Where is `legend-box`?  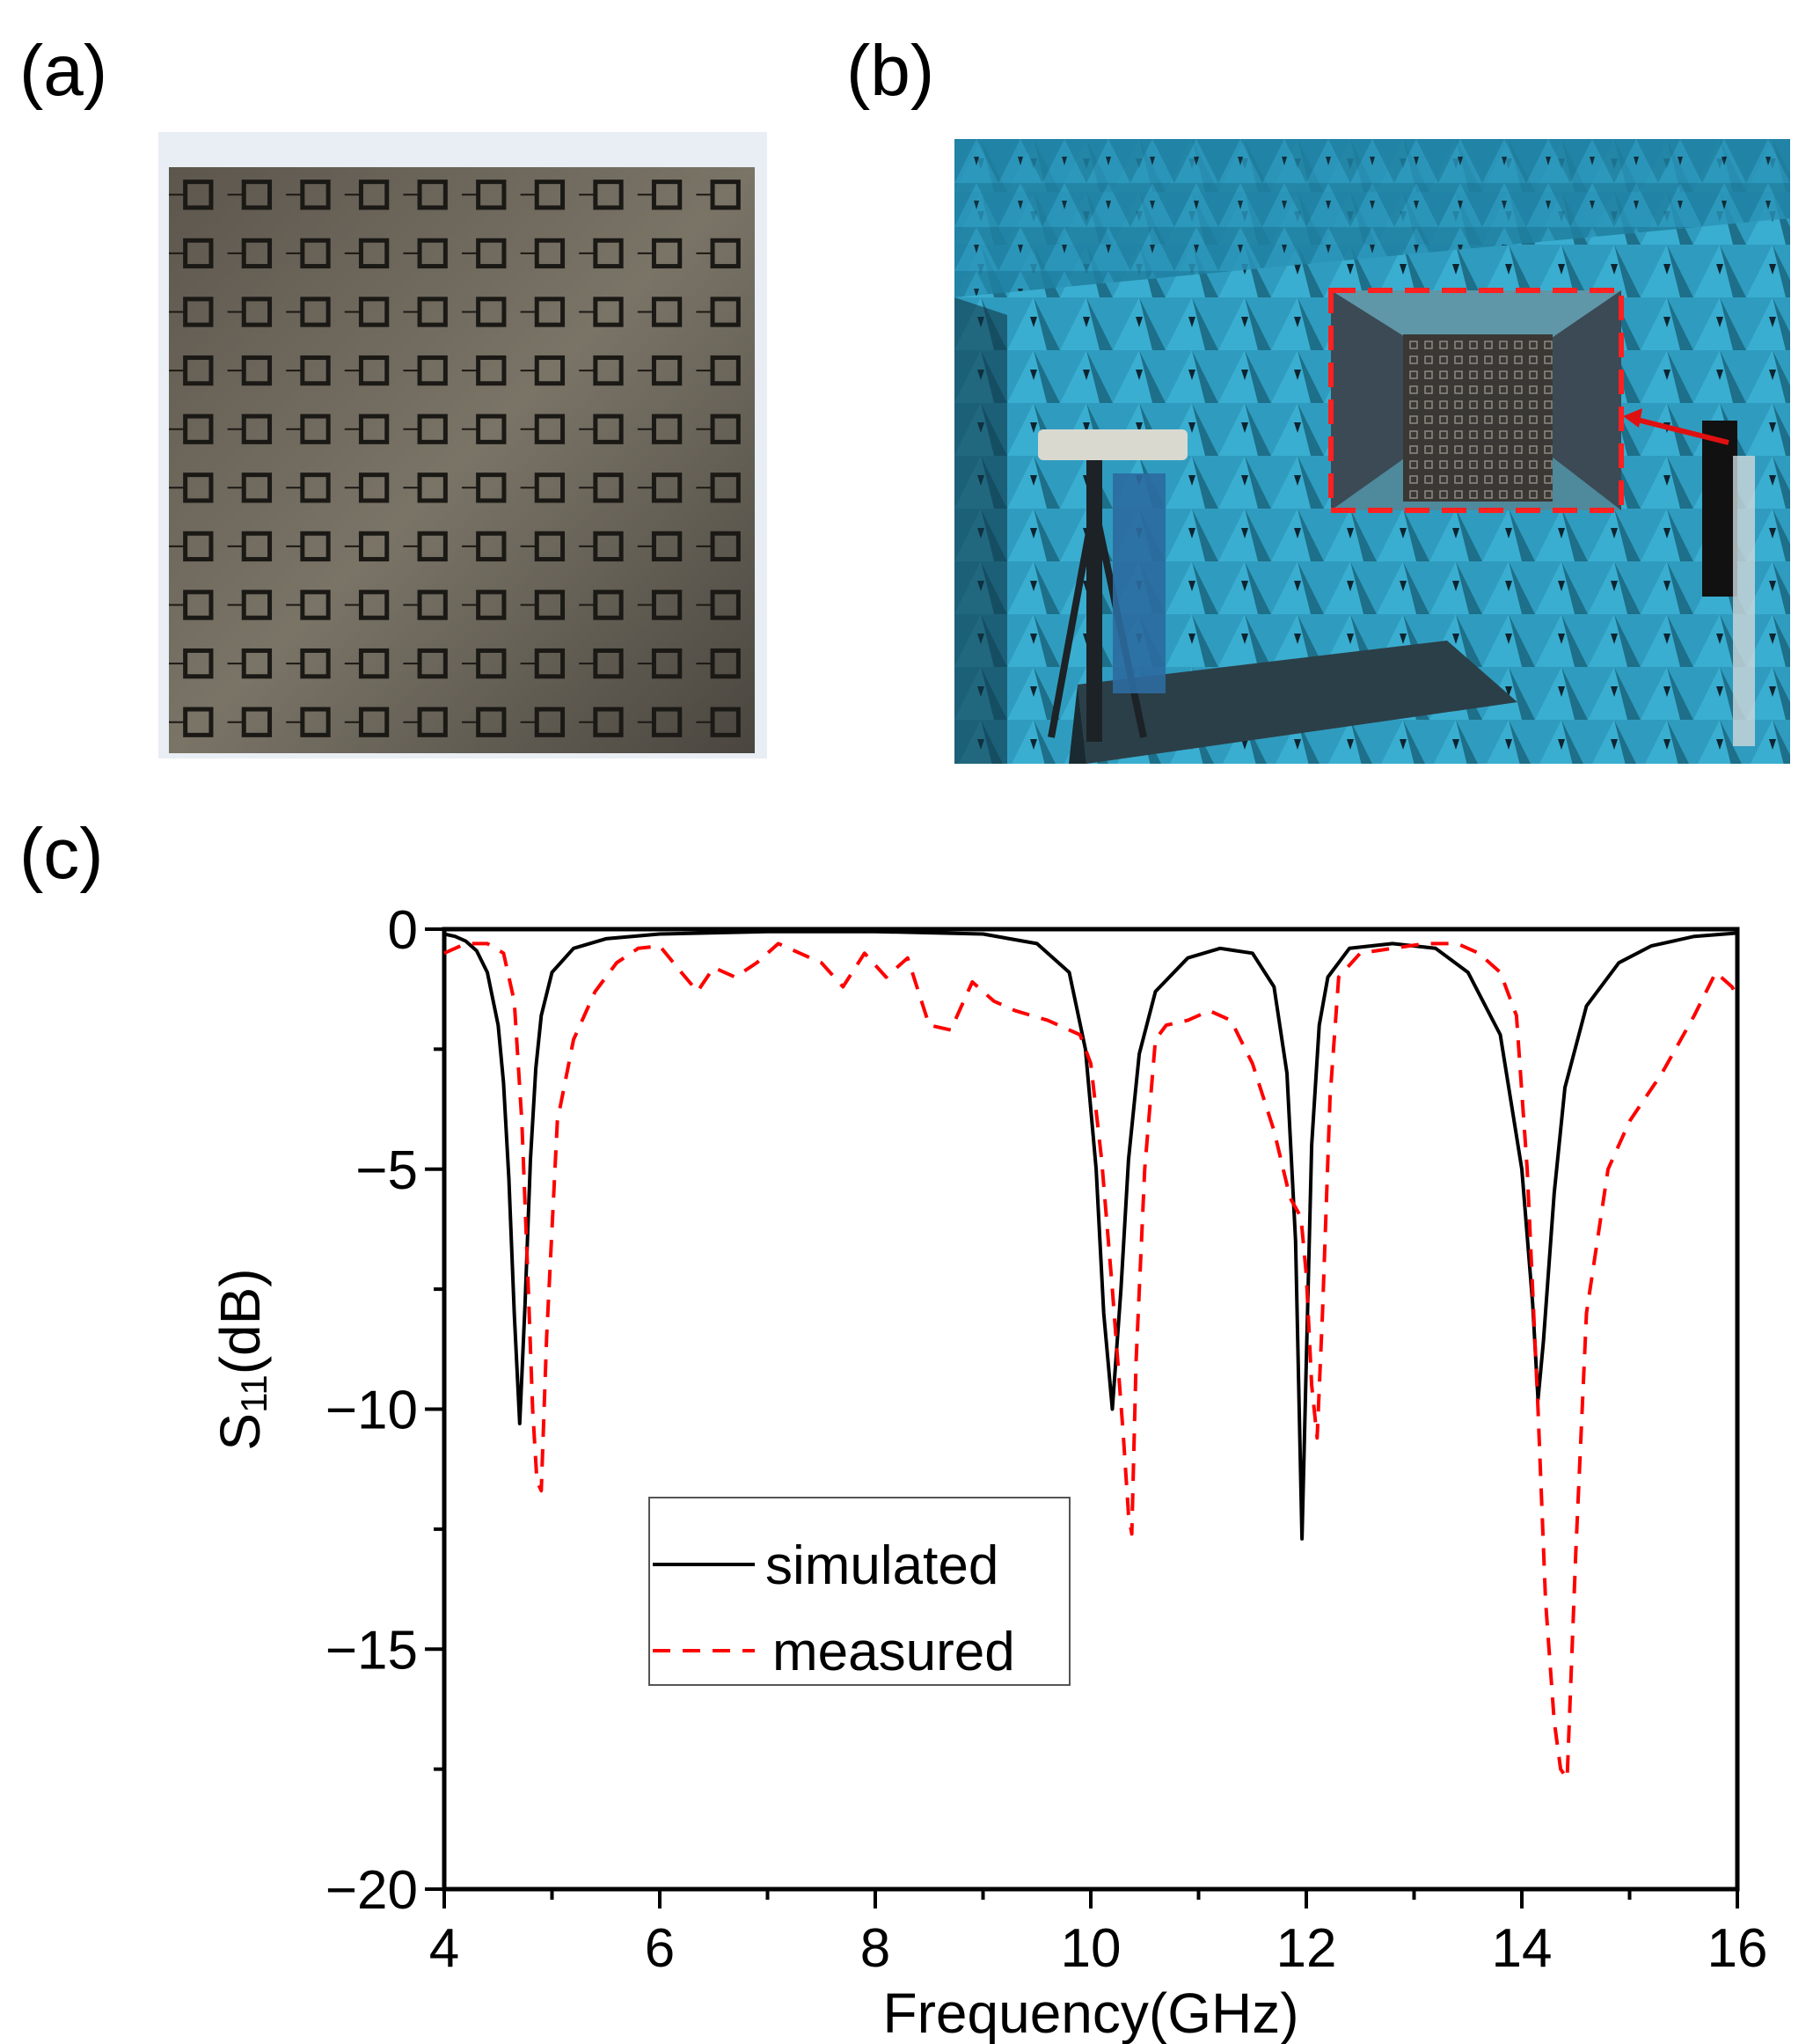
legend-box is located at coordinates (859, 1591).